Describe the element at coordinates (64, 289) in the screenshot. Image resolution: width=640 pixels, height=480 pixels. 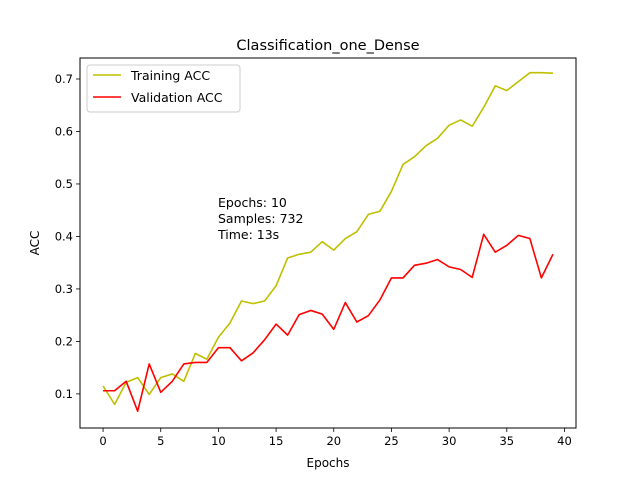
I see `y-tick-label: 0.3` at that location.